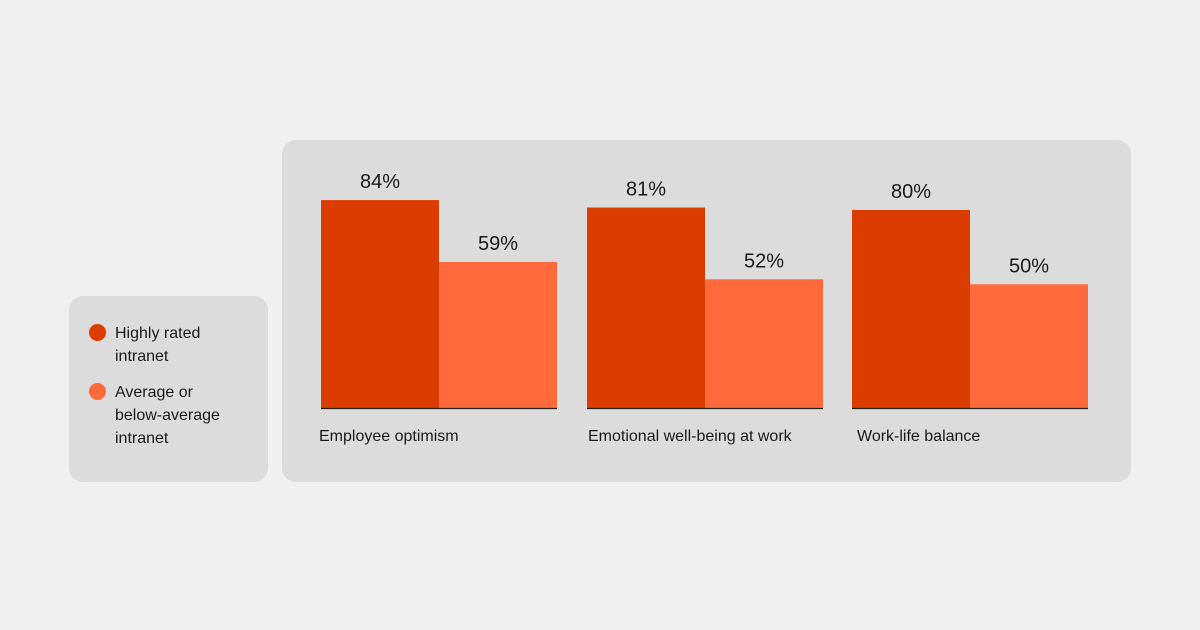  What do you see at coordinates (911, 192) in the screenshot?
I see `data-label: 80%` at bounding box center [911, 192].